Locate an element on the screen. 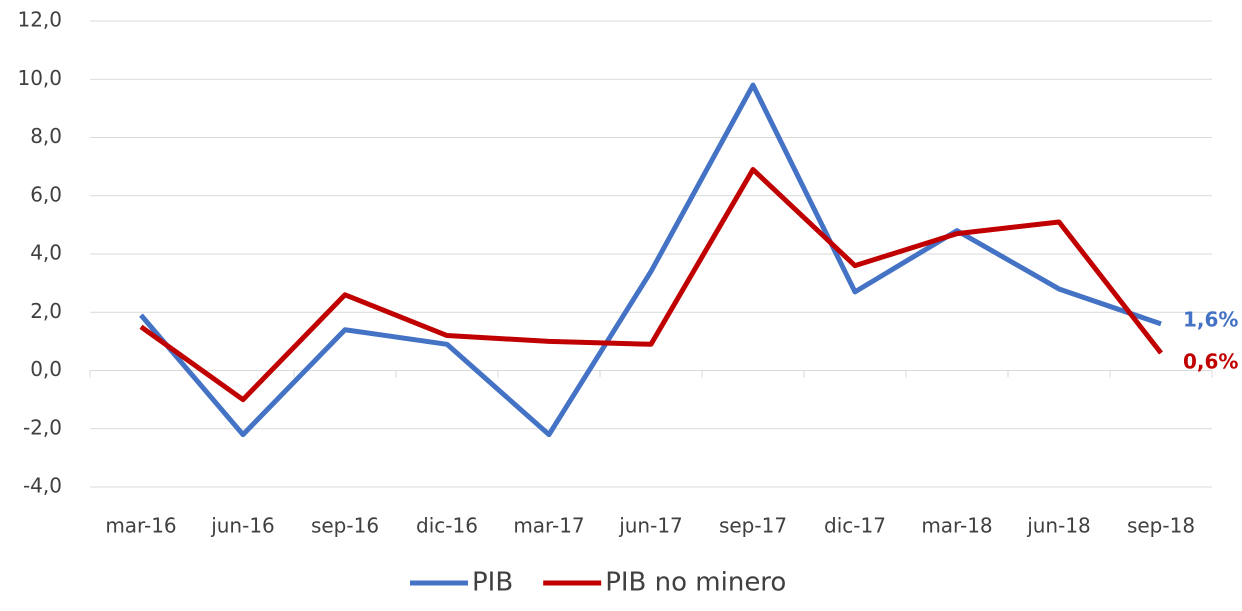 The image size is (1242, 611). y-tick-label: 2,0 is located at coordinates (46, 311).